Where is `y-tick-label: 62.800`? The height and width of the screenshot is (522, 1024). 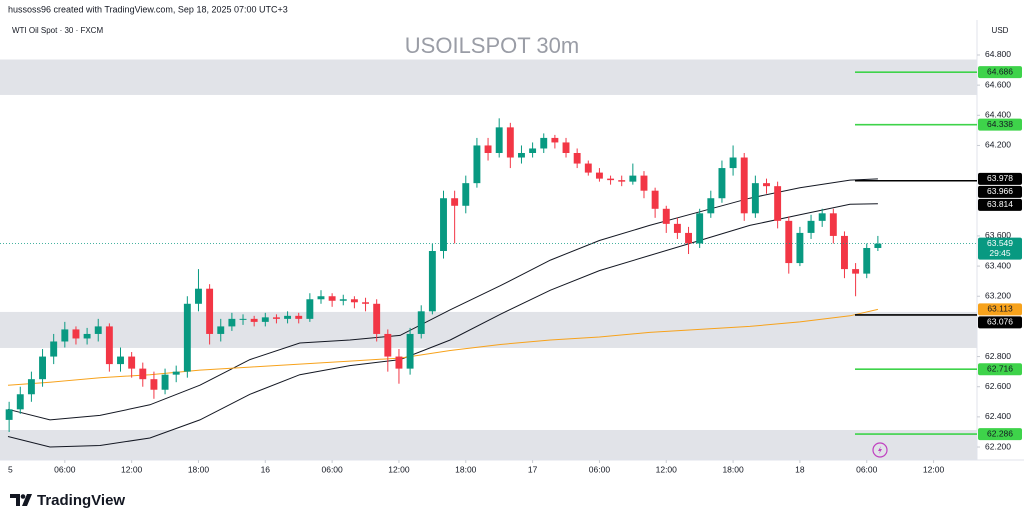
y-tick-label: 62.800 is located at coordinates (998, 356).